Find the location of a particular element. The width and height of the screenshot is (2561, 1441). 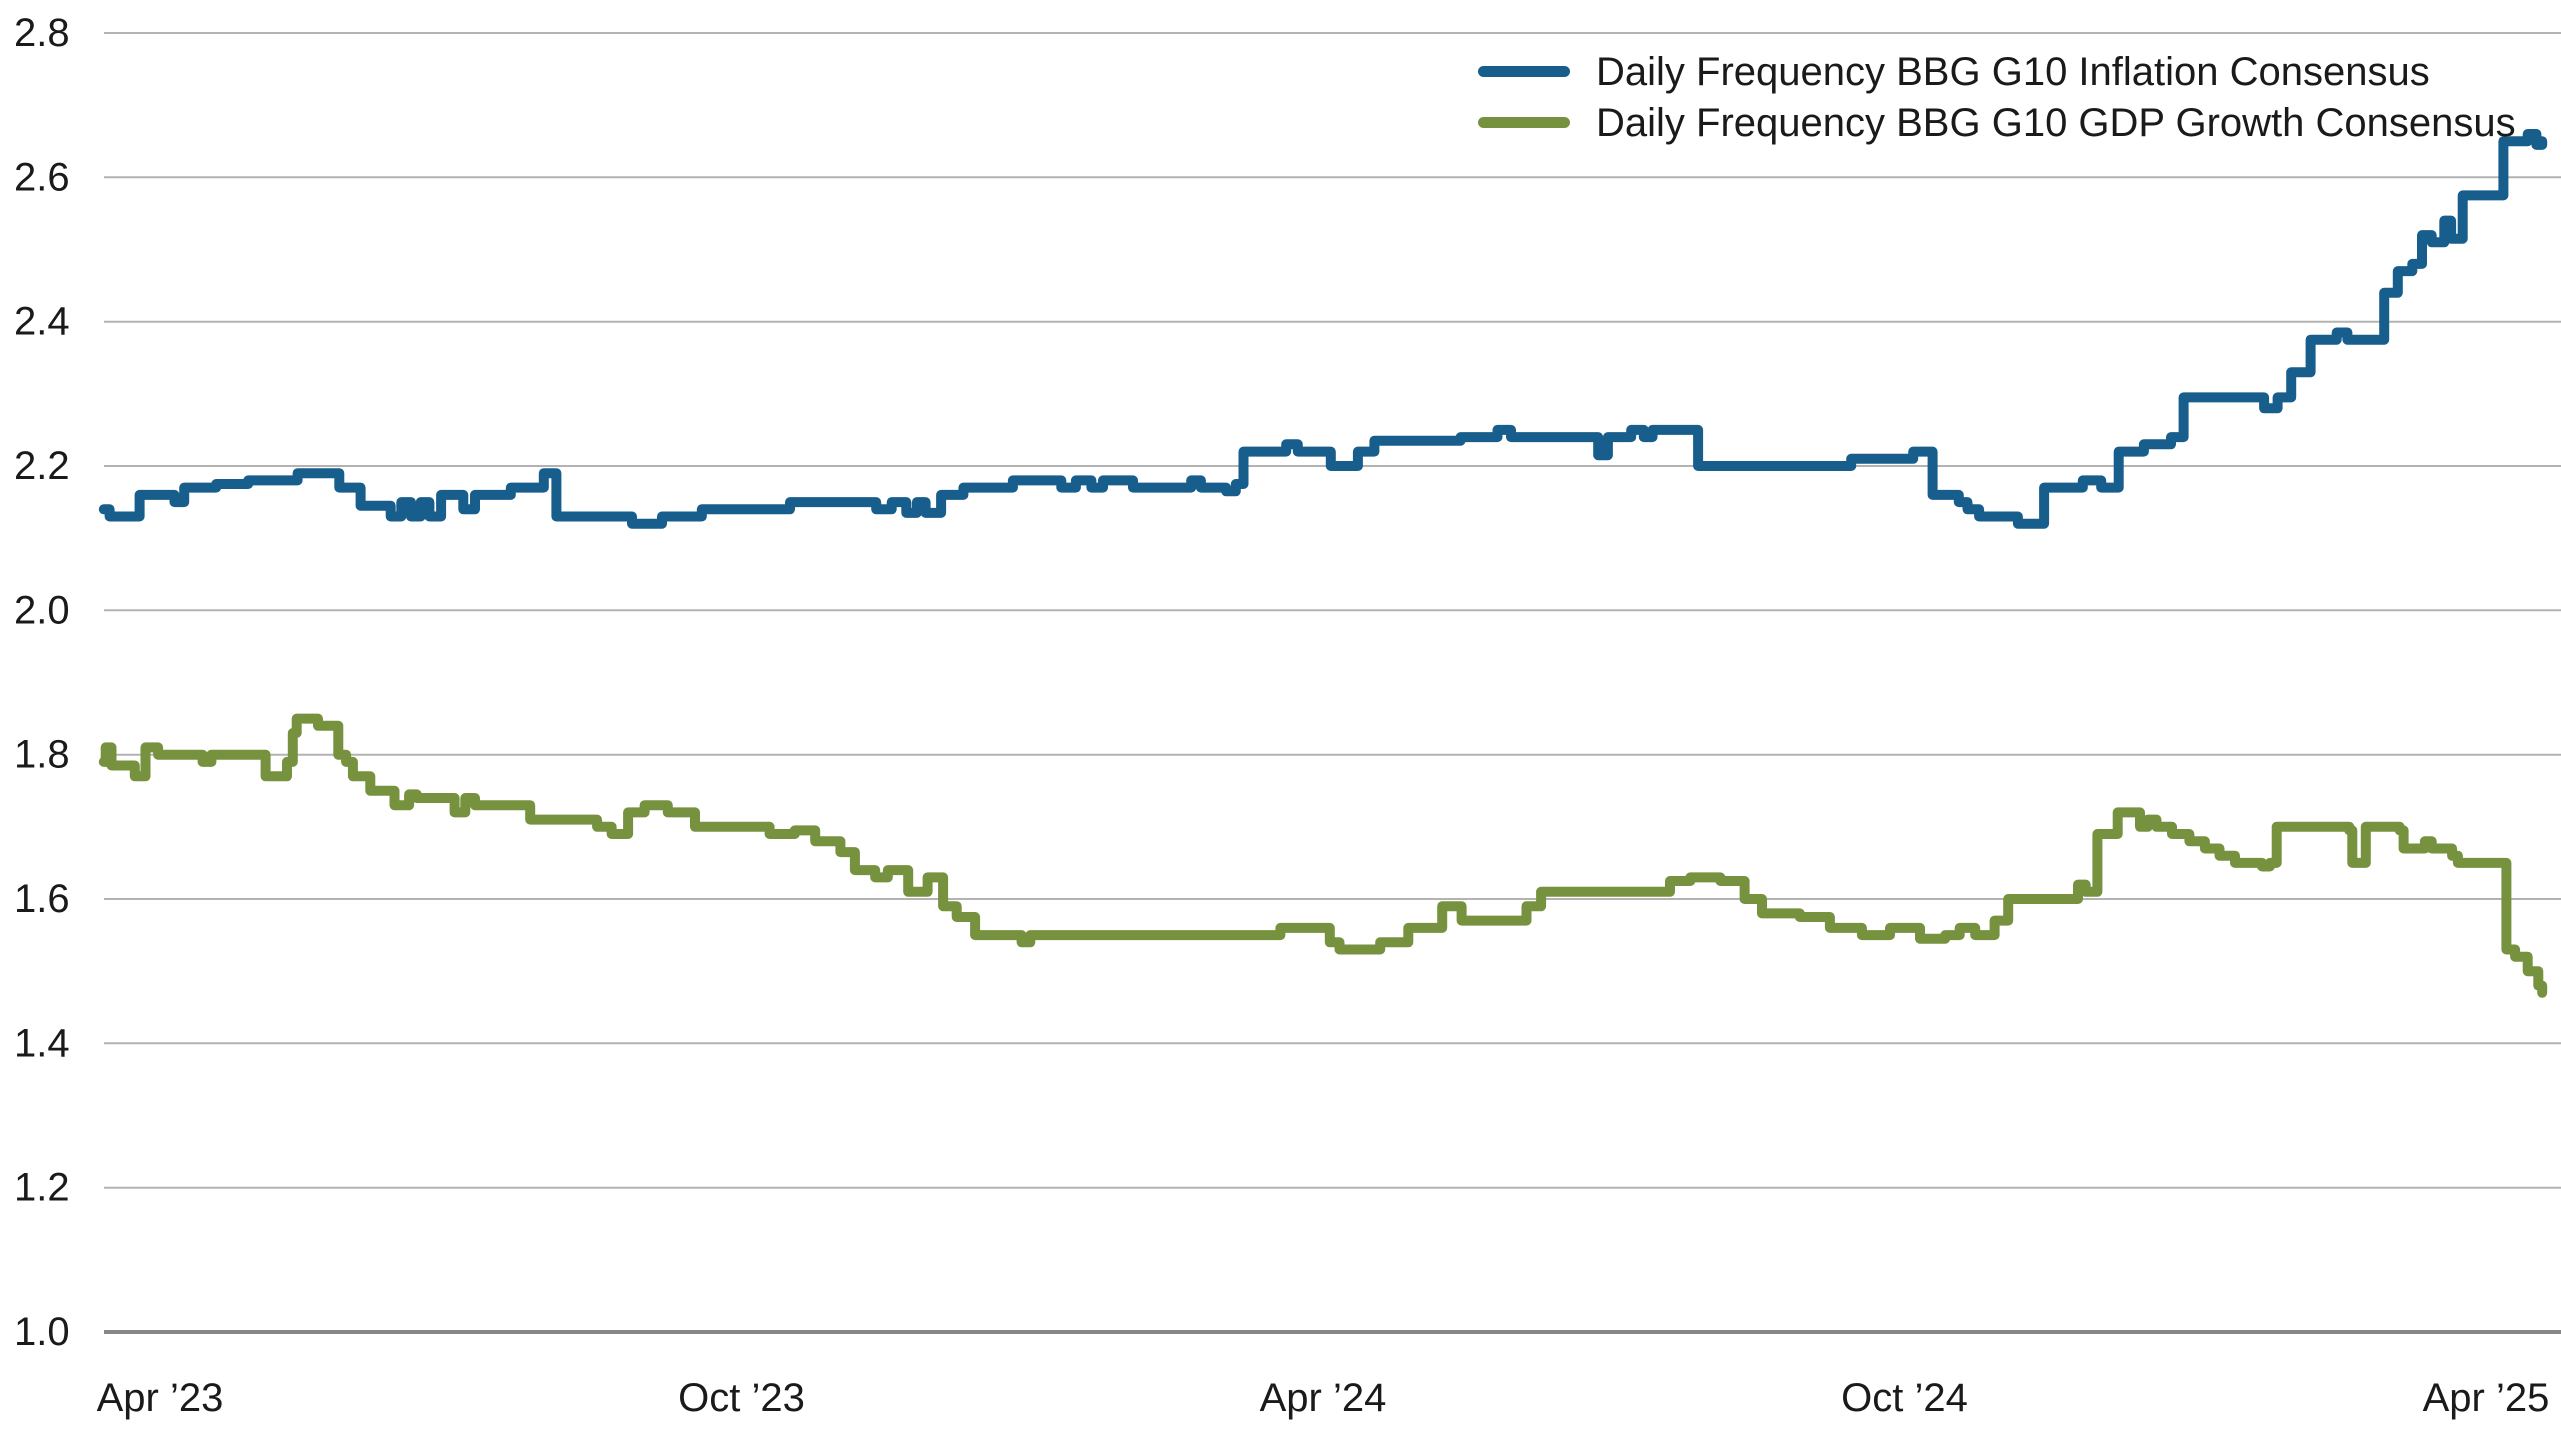

y-axis-tick-label: 1.4 is located at coordinates (42, 1043).